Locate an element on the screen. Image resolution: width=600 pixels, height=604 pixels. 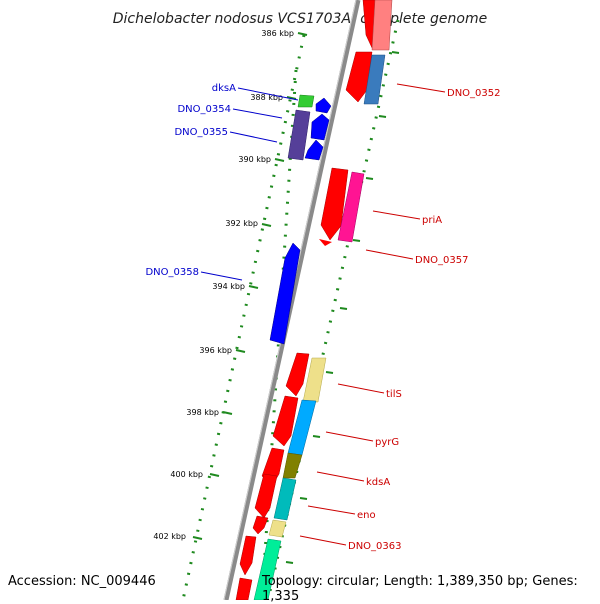
tick-label: 390 kbp is located at coordinates (254, 159).